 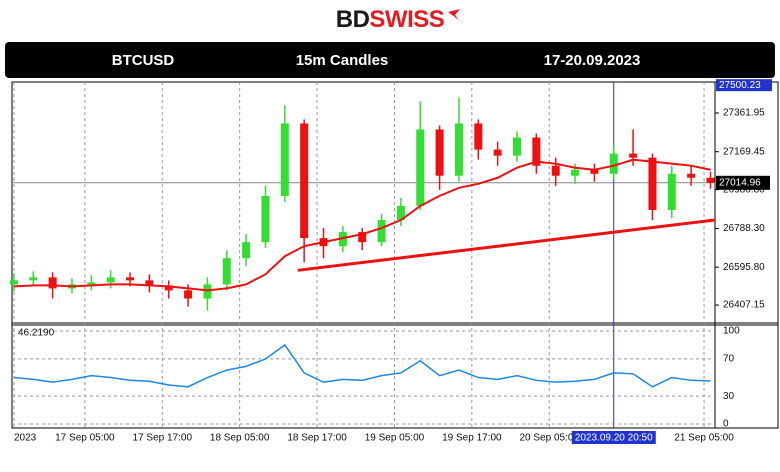 What do you see at coordinates (506, 245) in the screenshot?
I see `trendline` at bounding box center [506, 245].